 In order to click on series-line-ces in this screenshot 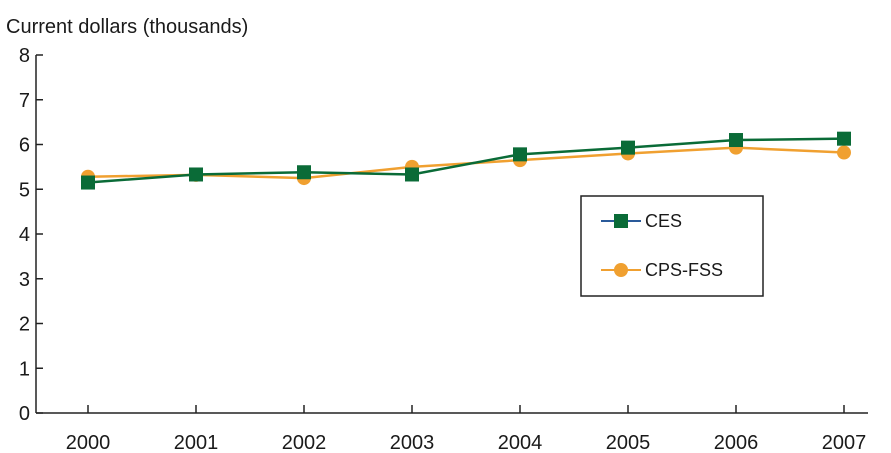, I will do `click(466, 160)`.